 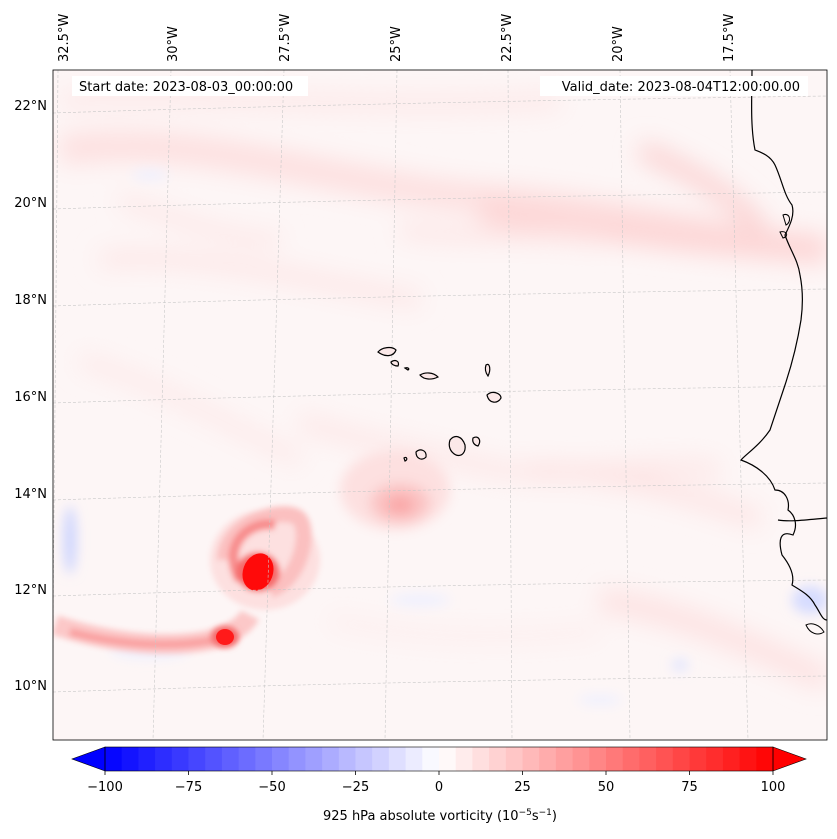 I want to click on colorbar-label: 925 hPa absolute vorticity (10−5s−1), so click(x=440, y=816).